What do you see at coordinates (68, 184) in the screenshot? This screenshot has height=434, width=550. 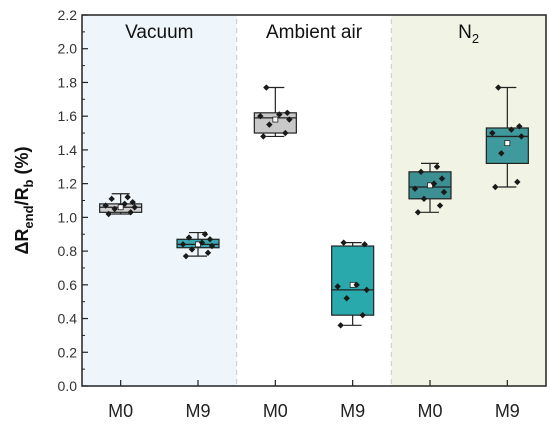 I see `y-tick-label: 1.2` at bounding box center [68, 184].